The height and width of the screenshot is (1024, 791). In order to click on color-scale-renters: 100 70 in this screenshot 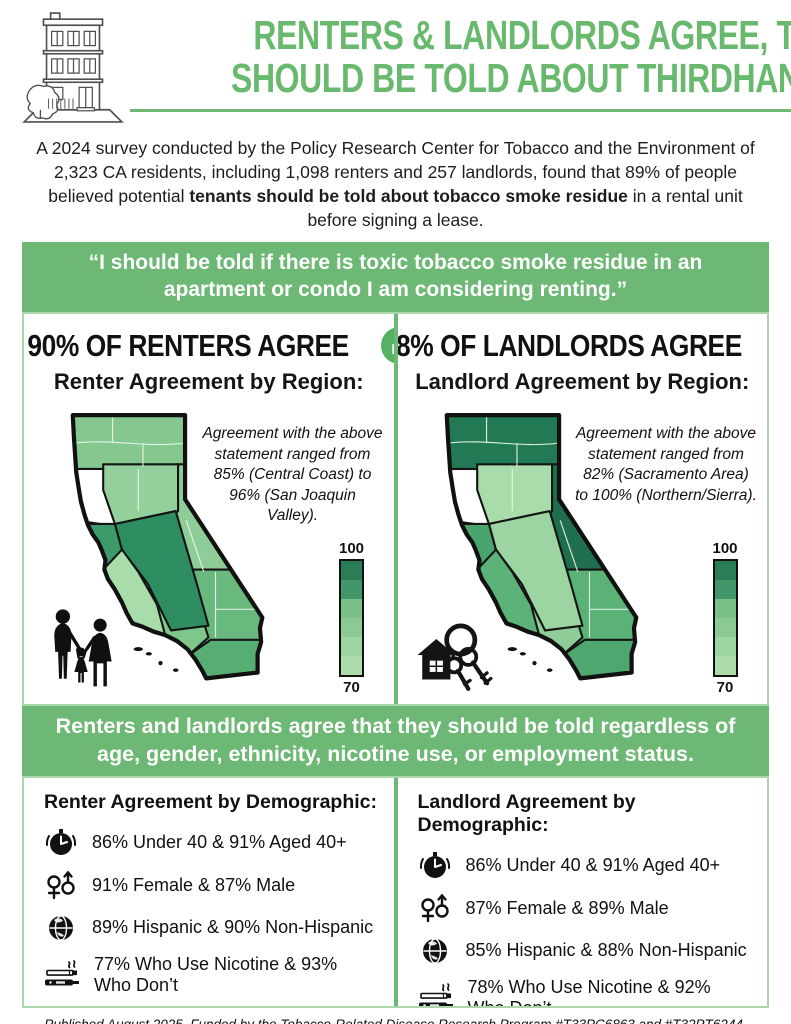, I will do `click(352, 618)`.